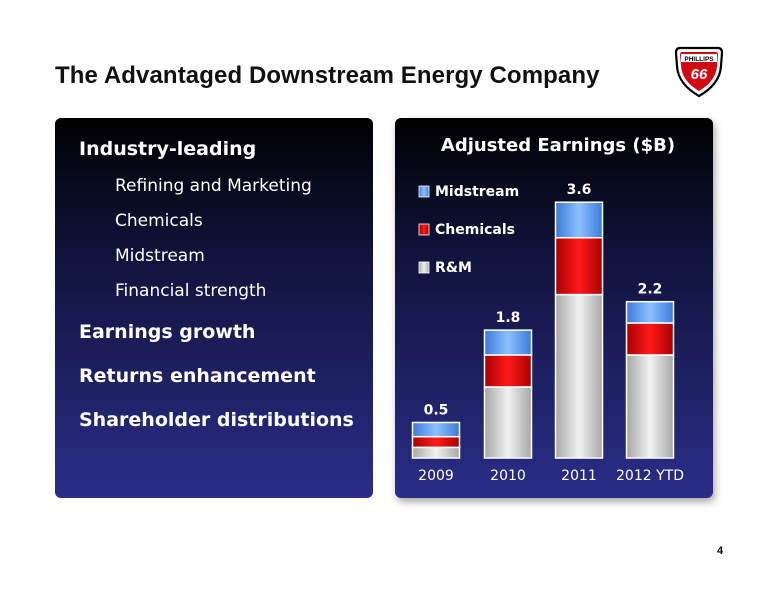 Image resolution: width=776 pixels, height=600 pixels. I want to click on bullet-refining-marketing: Refining and Marketing, so click(213, 186).